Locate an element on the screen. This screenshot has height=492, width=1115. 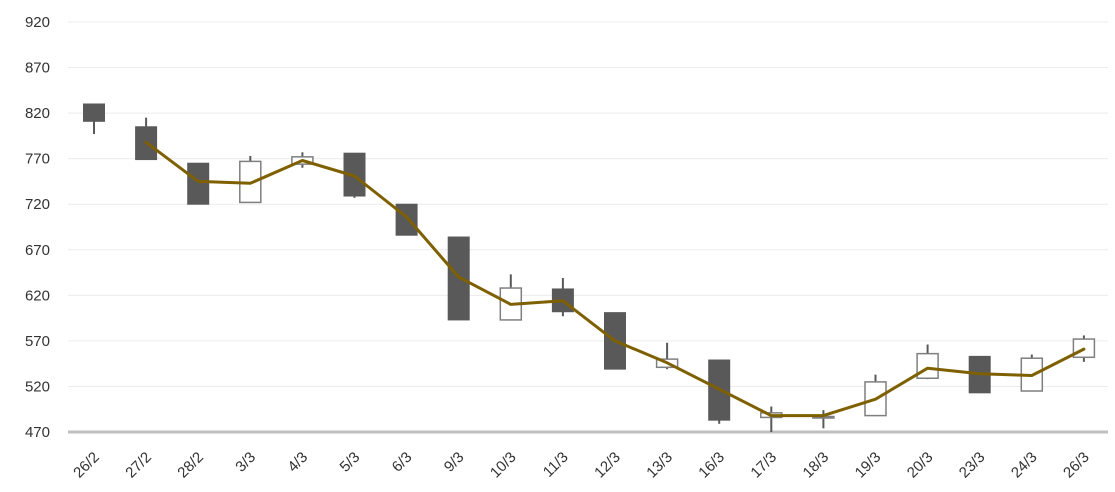
y-tick-label: 620 is located at coordinates (37, 295).